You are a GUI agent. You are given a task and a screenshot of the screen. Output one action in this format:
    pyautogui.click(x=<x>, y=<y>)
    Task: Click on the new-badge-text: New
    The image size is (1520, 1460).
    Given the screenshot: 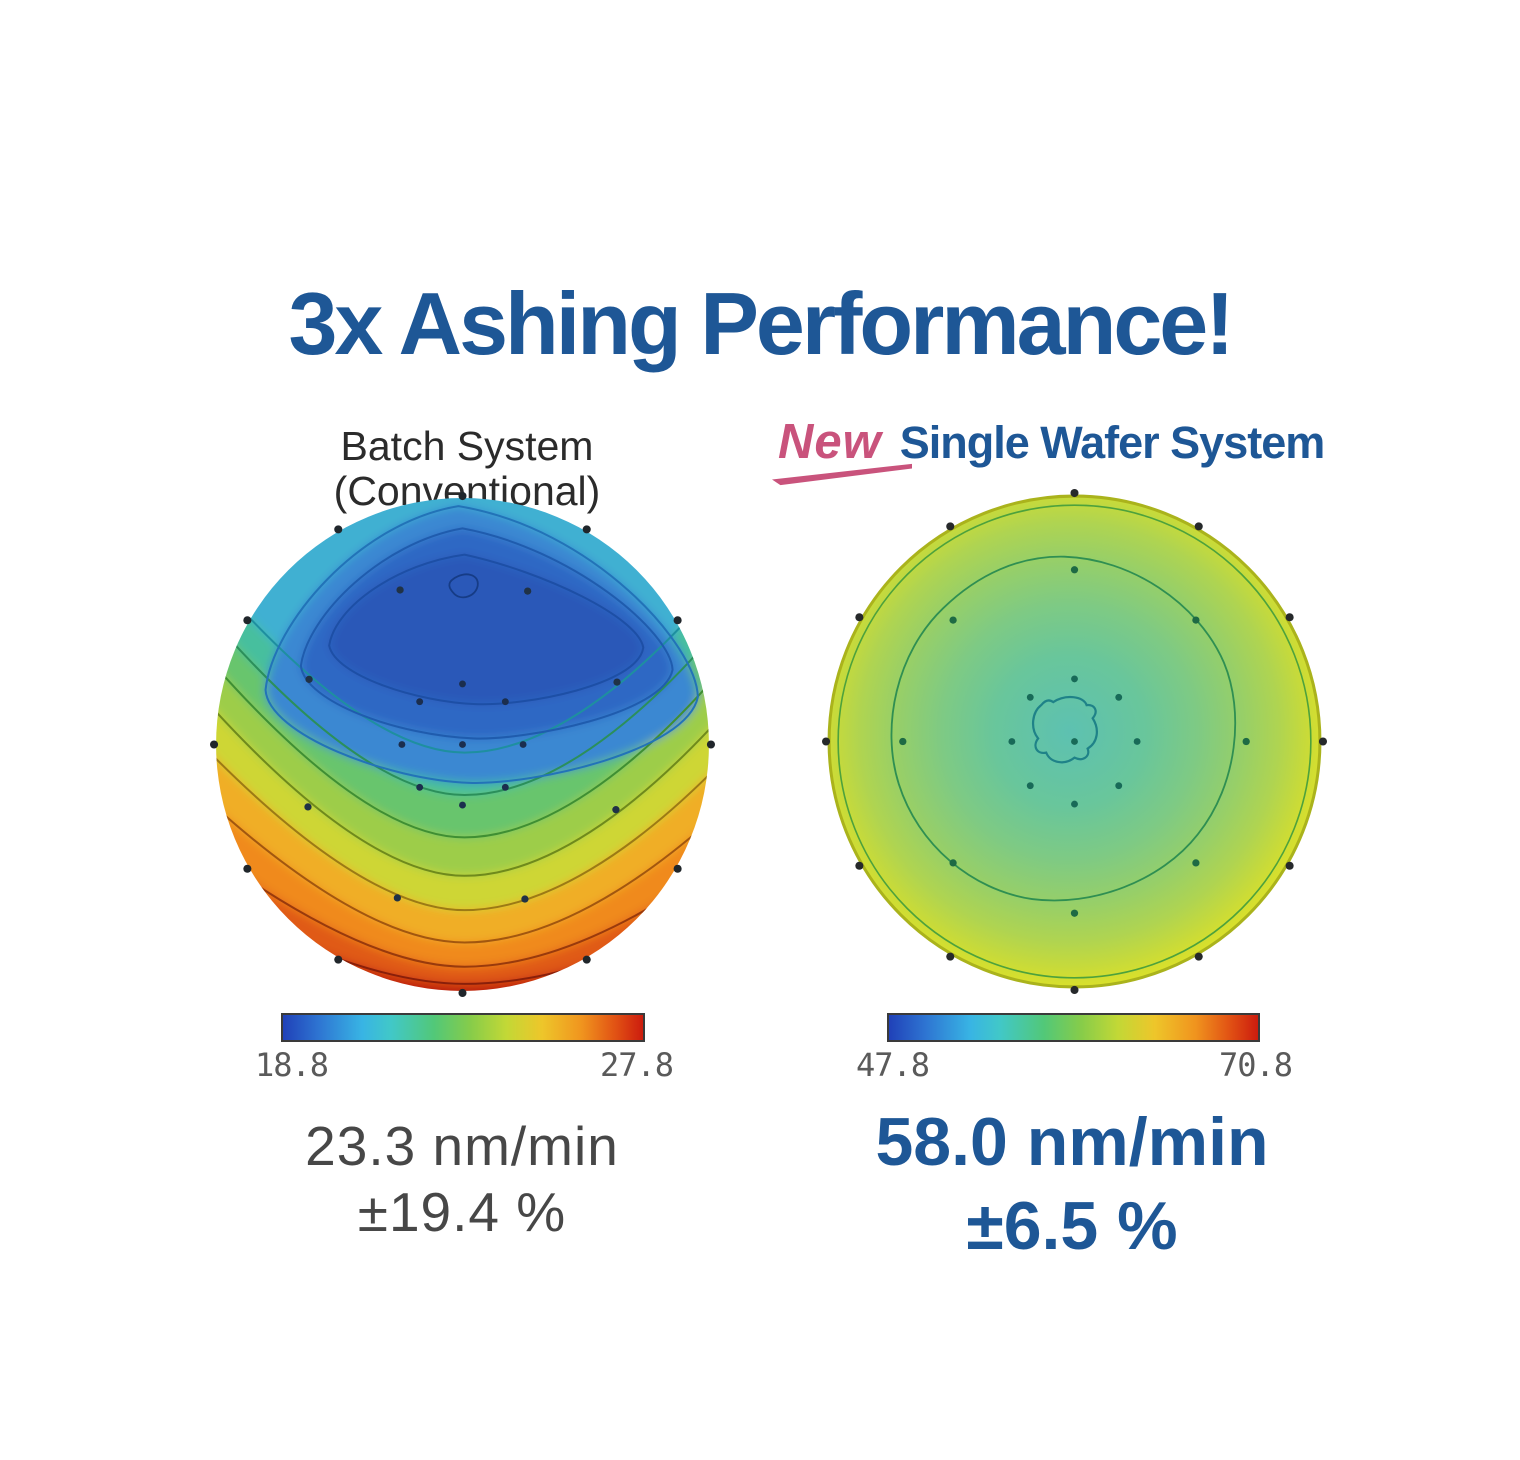 What is the action you would take?
    pyautogui.click(x=830, y=442)
    